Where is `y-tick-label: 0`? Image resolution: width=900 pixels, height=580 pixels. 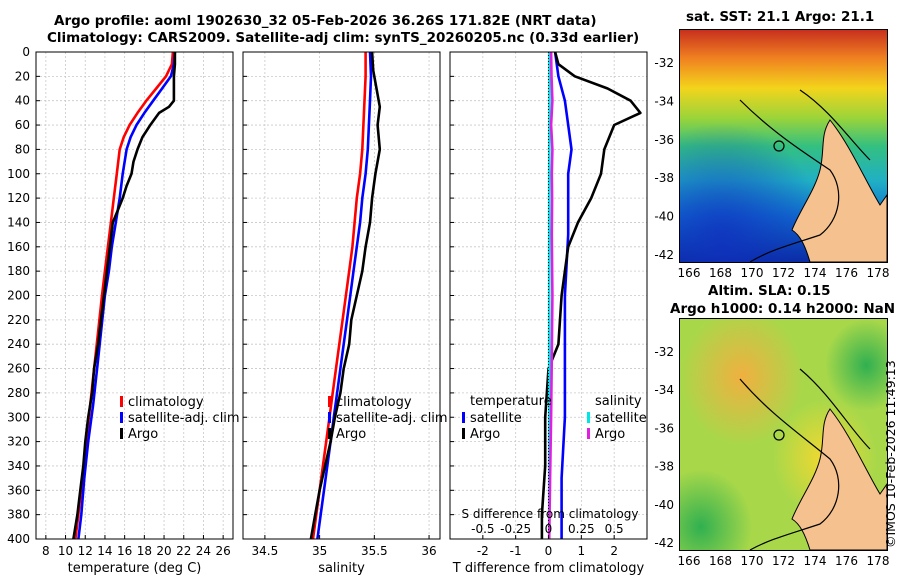
y-tick-label: 0 is located at coordinates (26, 52).